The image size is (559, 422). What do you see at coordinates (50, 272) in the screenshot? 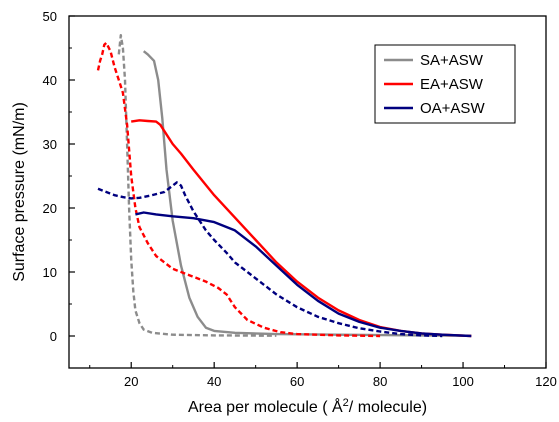
I see `y-tick-label: 10` at bounding box center [50, 272].